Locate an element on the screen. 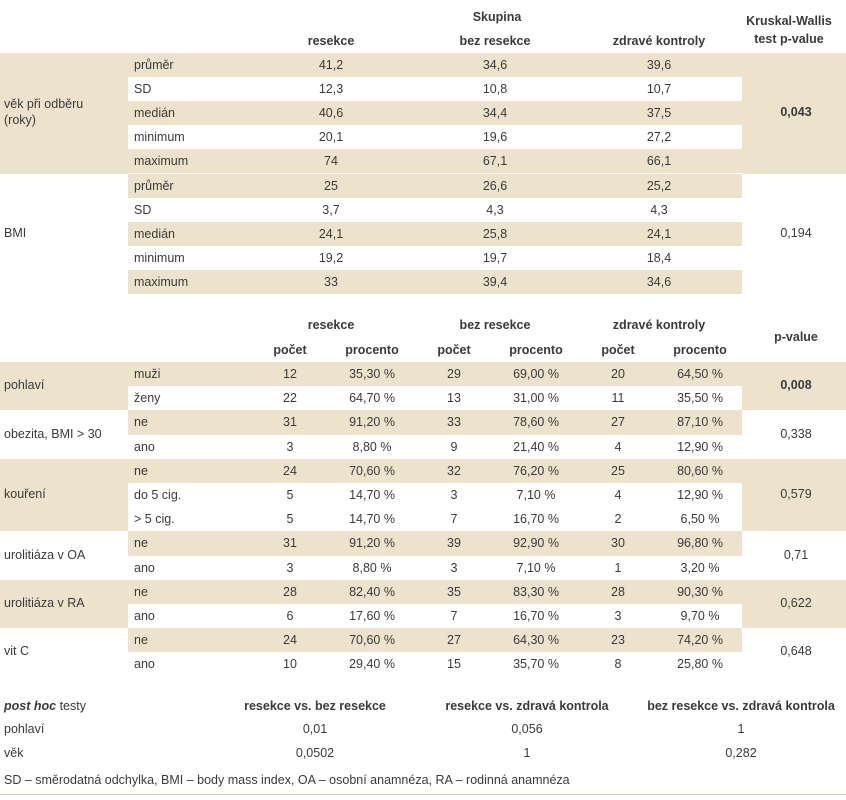 Image resolution: width=846 pixels, height=800 pixels. stat-value: 10,8 is located at coordinates (495, 88).